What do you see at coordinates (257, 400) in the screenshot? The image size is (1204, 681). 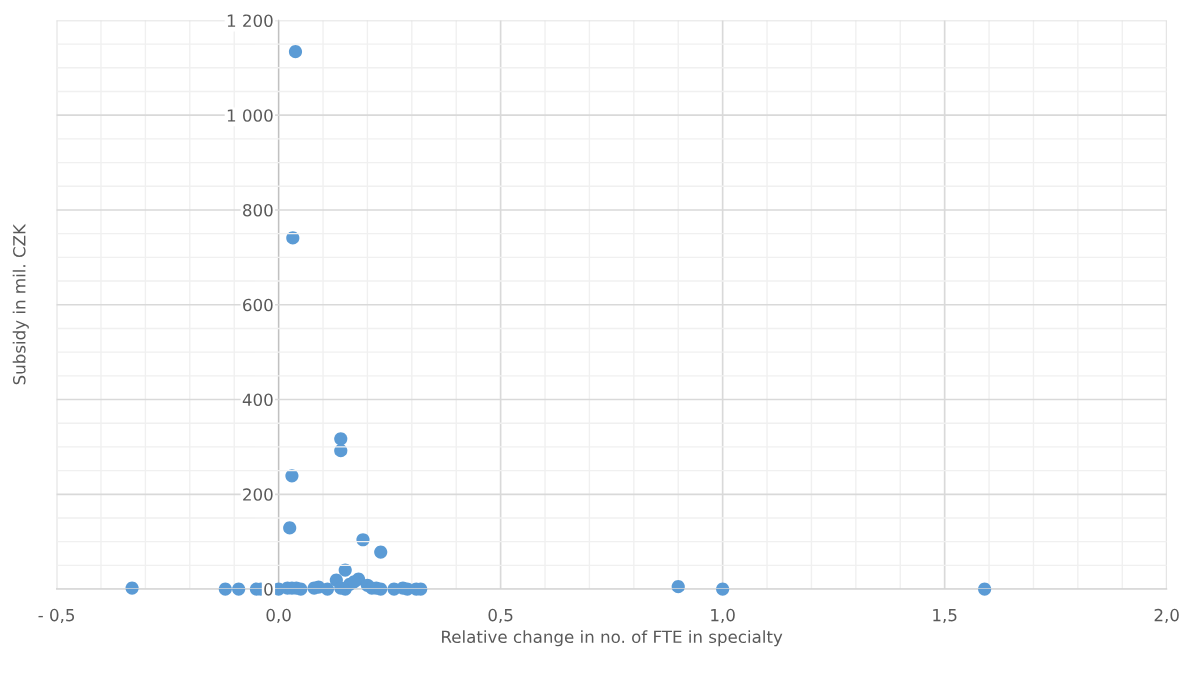 I see `y-tick-label: 400` at bounding box center [257, 400].